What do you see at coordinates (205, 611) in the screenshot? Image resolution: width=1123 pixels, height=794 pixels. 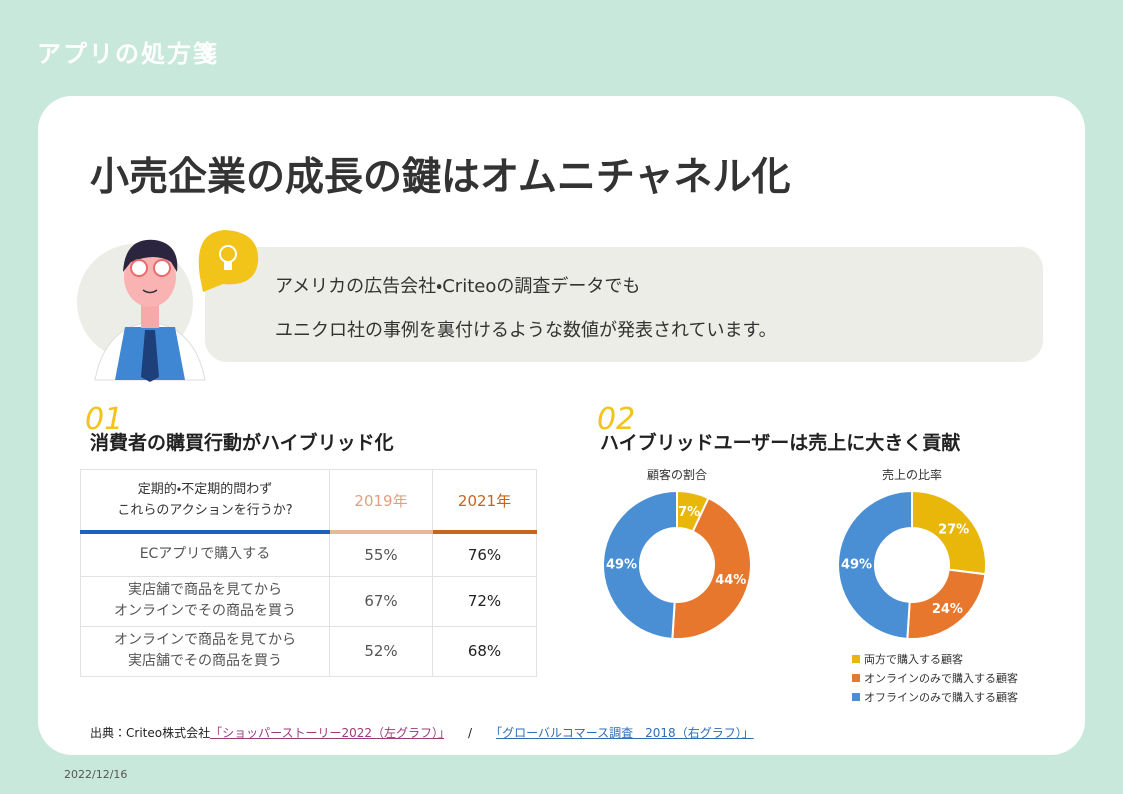 I see `row-label-line: オンラインでその商品を買う` at bounding box center [205, 611].